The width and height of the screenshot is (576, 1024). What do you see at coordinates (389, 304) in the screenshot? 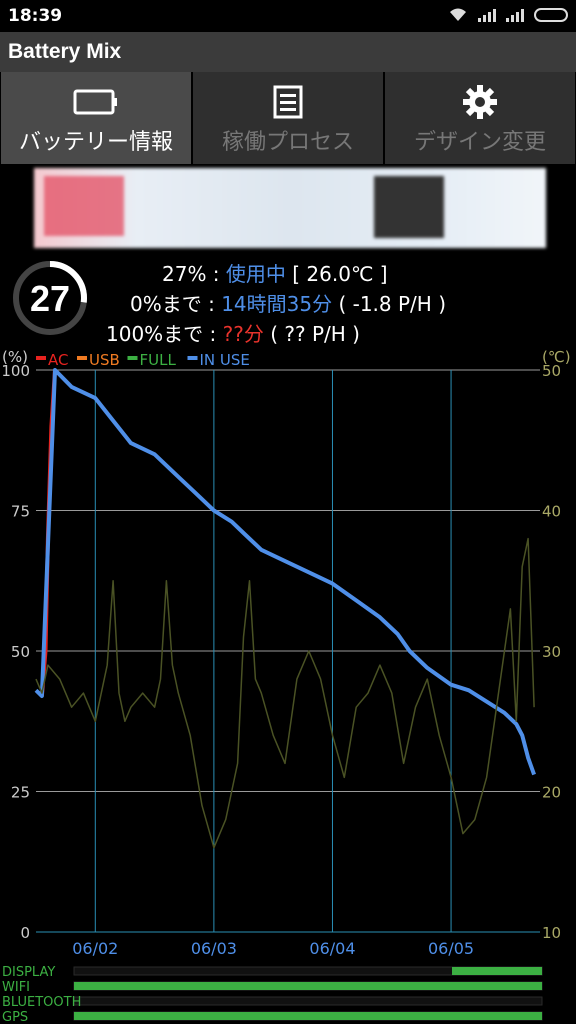
I see `discharge-rate: ( -1.8 P/H )` at bounding box center [389, 304].